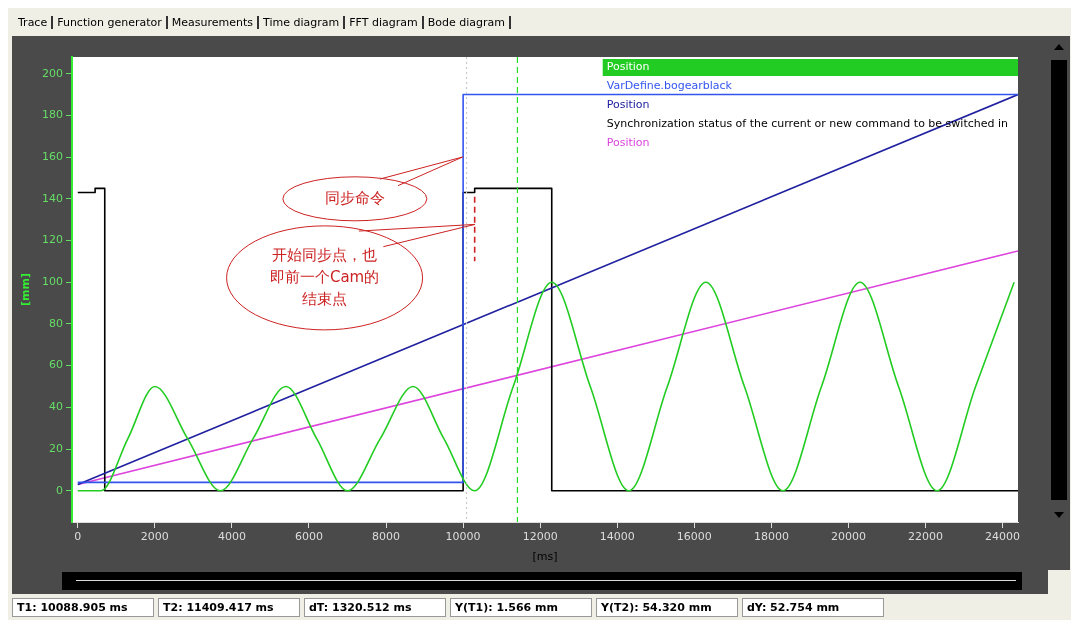 This screenshot has width=1079, height=628. What do you see at coordinates (56, 365) in the screenshot?
I see `y-tick-label: 60` at bounding box center [56, 365].